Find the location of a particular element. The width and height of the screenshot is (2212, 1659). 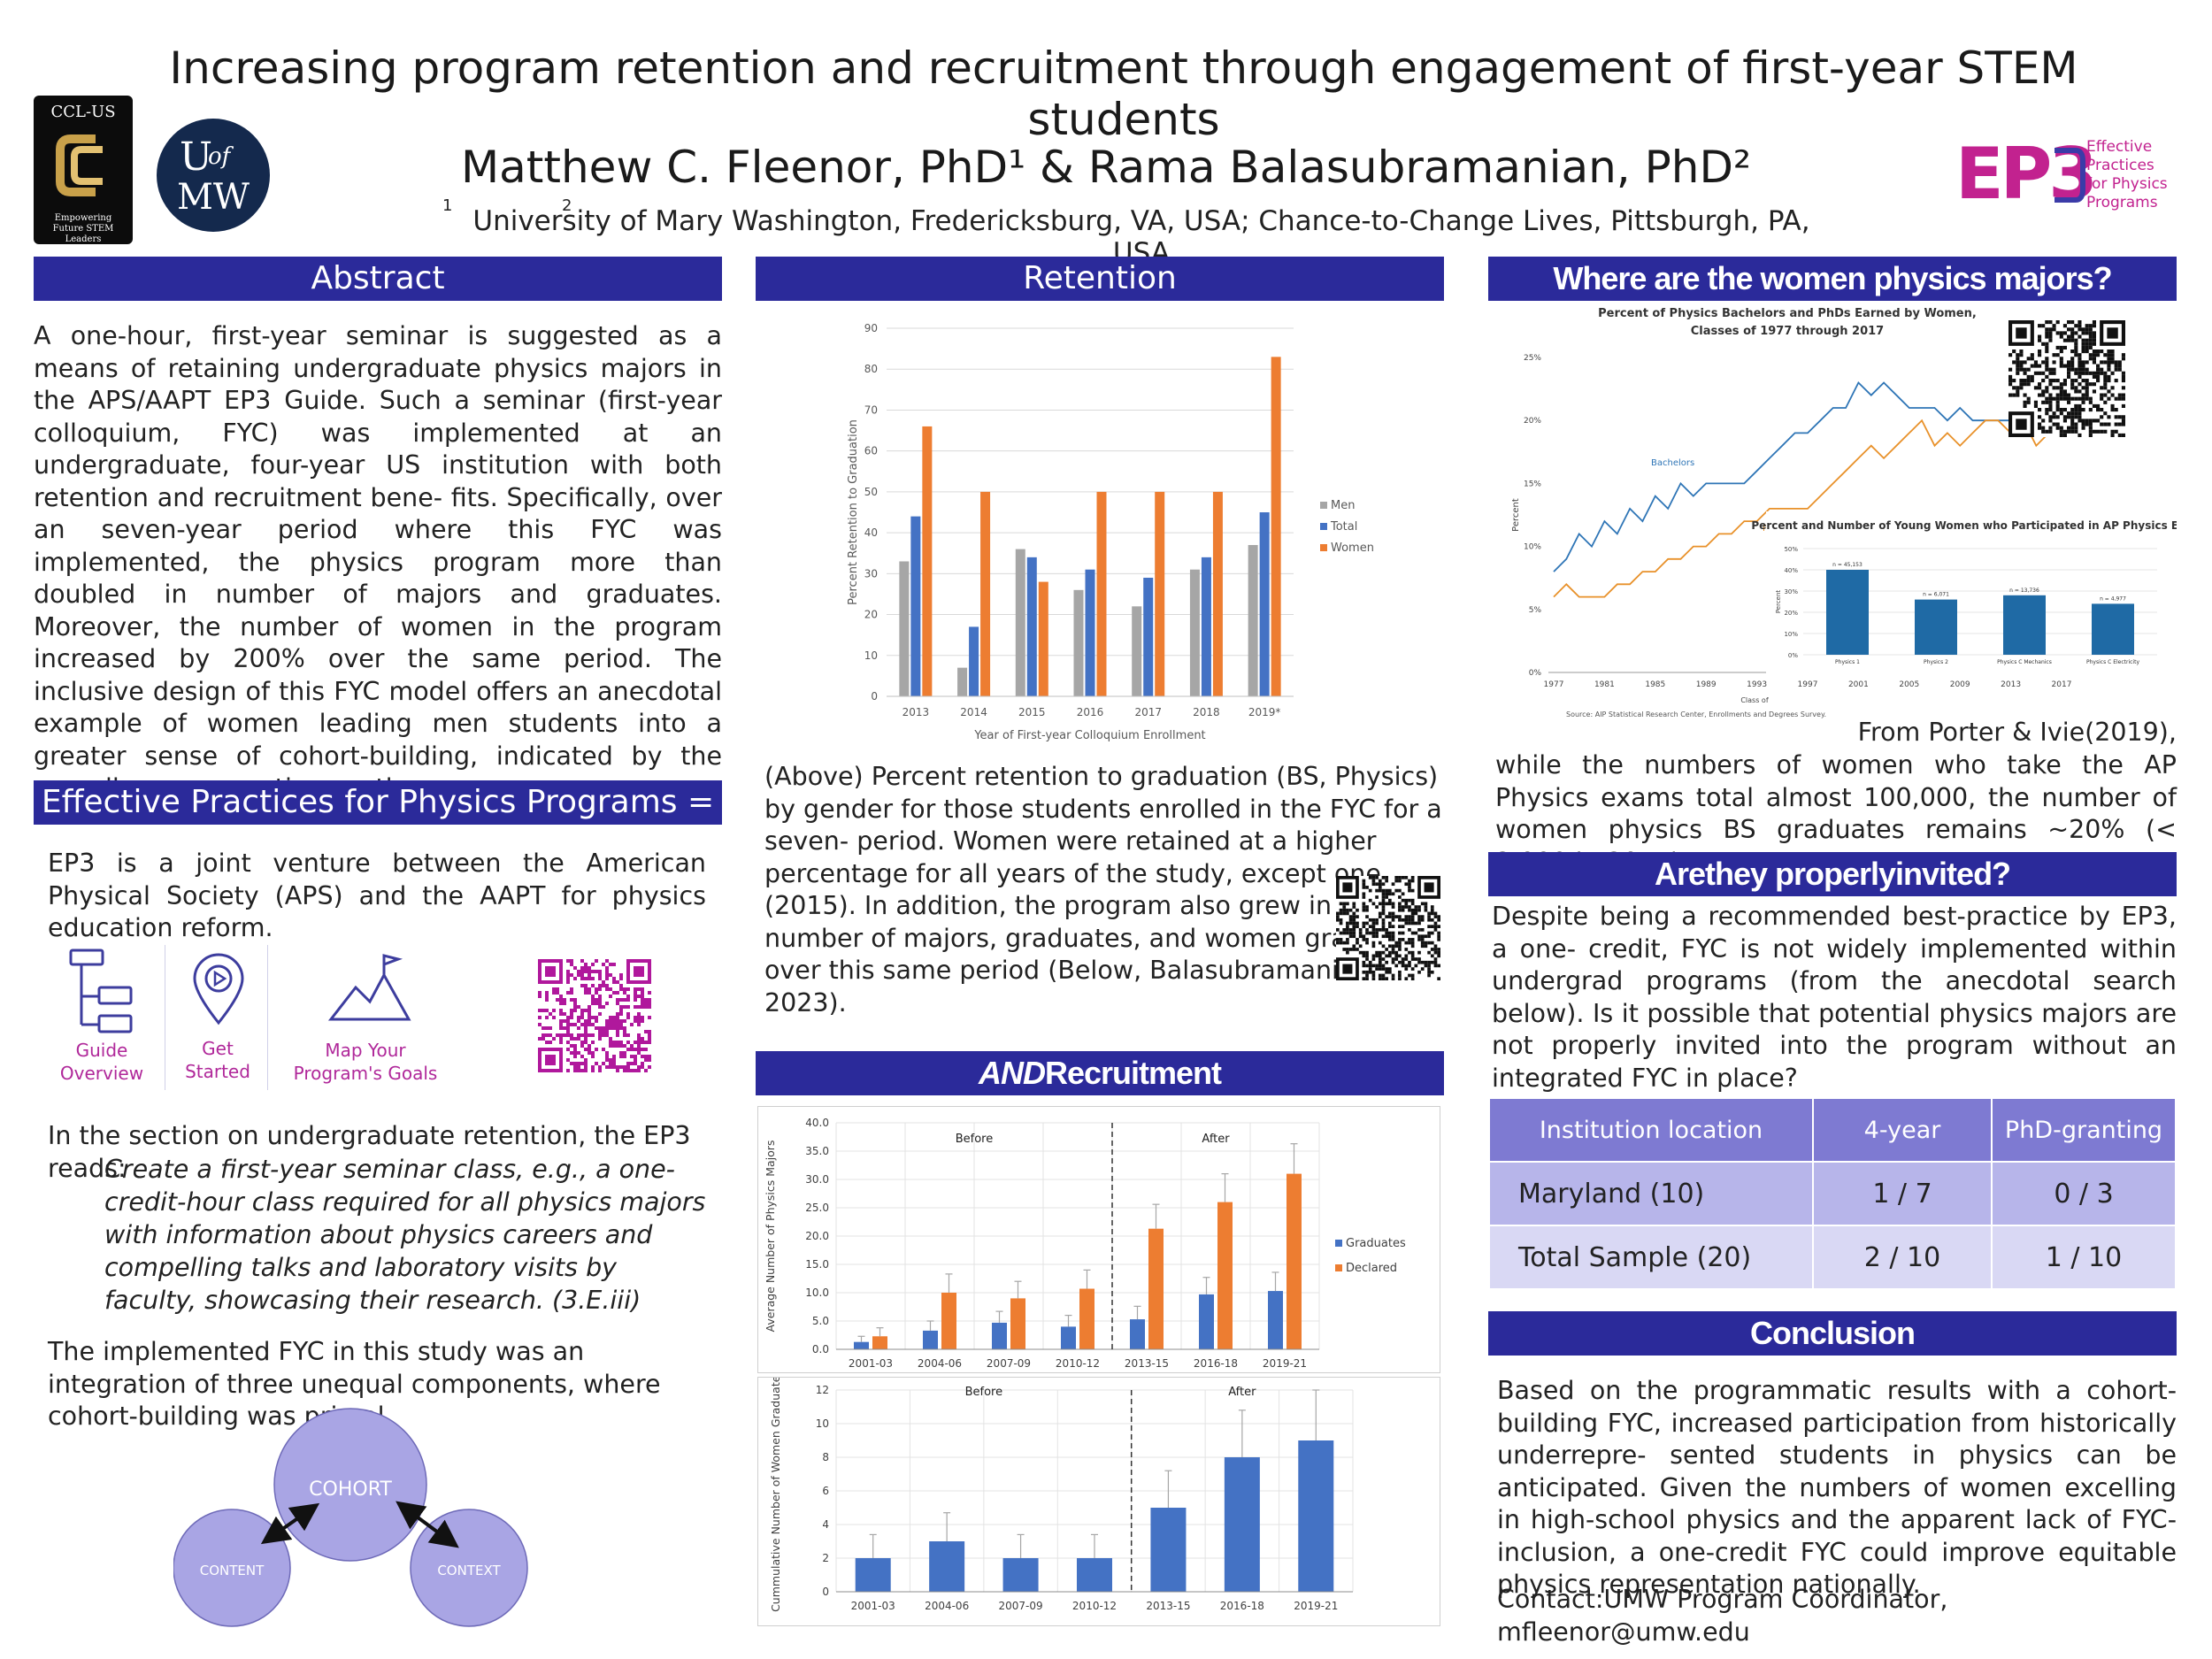

venn-context-label: CONTEXT is located at coordinates (469, 1570).